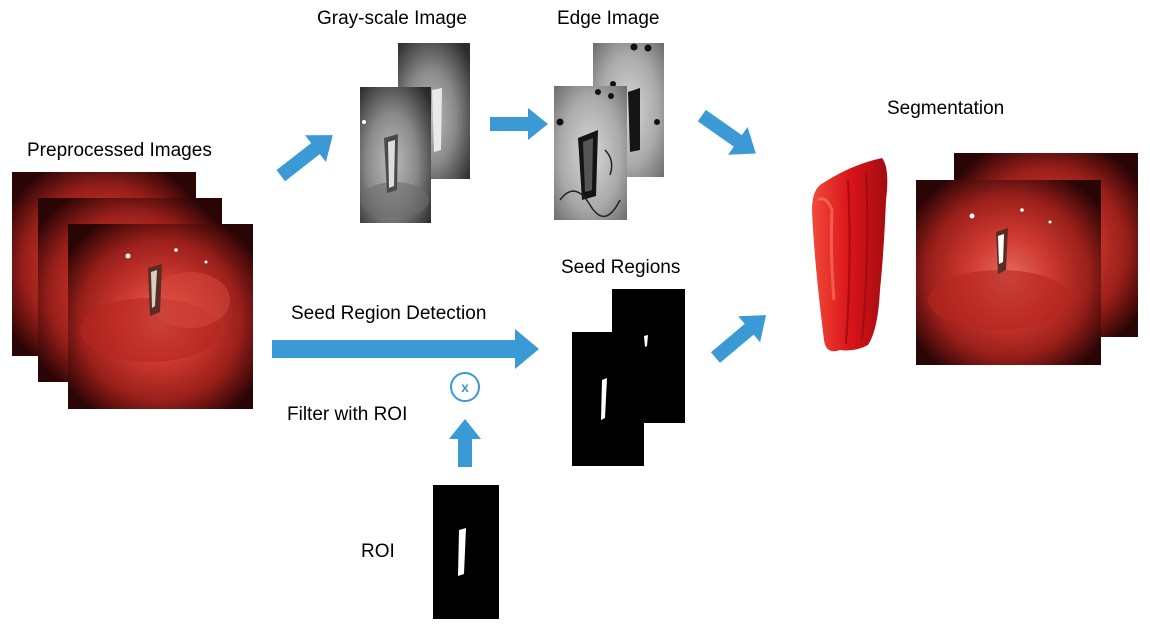  I want to click on label-segmentation: Segmentation, so click(946, 108).